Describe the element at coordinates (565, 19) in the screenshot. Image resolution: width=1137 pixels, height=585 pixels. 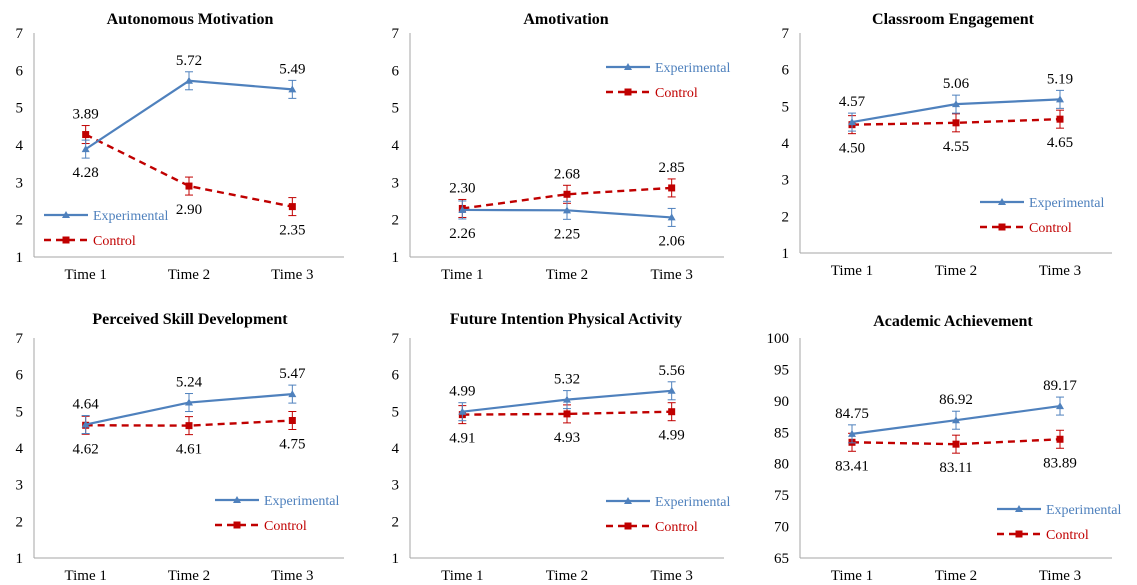
I see `chart-title: Amotivation` at that location.